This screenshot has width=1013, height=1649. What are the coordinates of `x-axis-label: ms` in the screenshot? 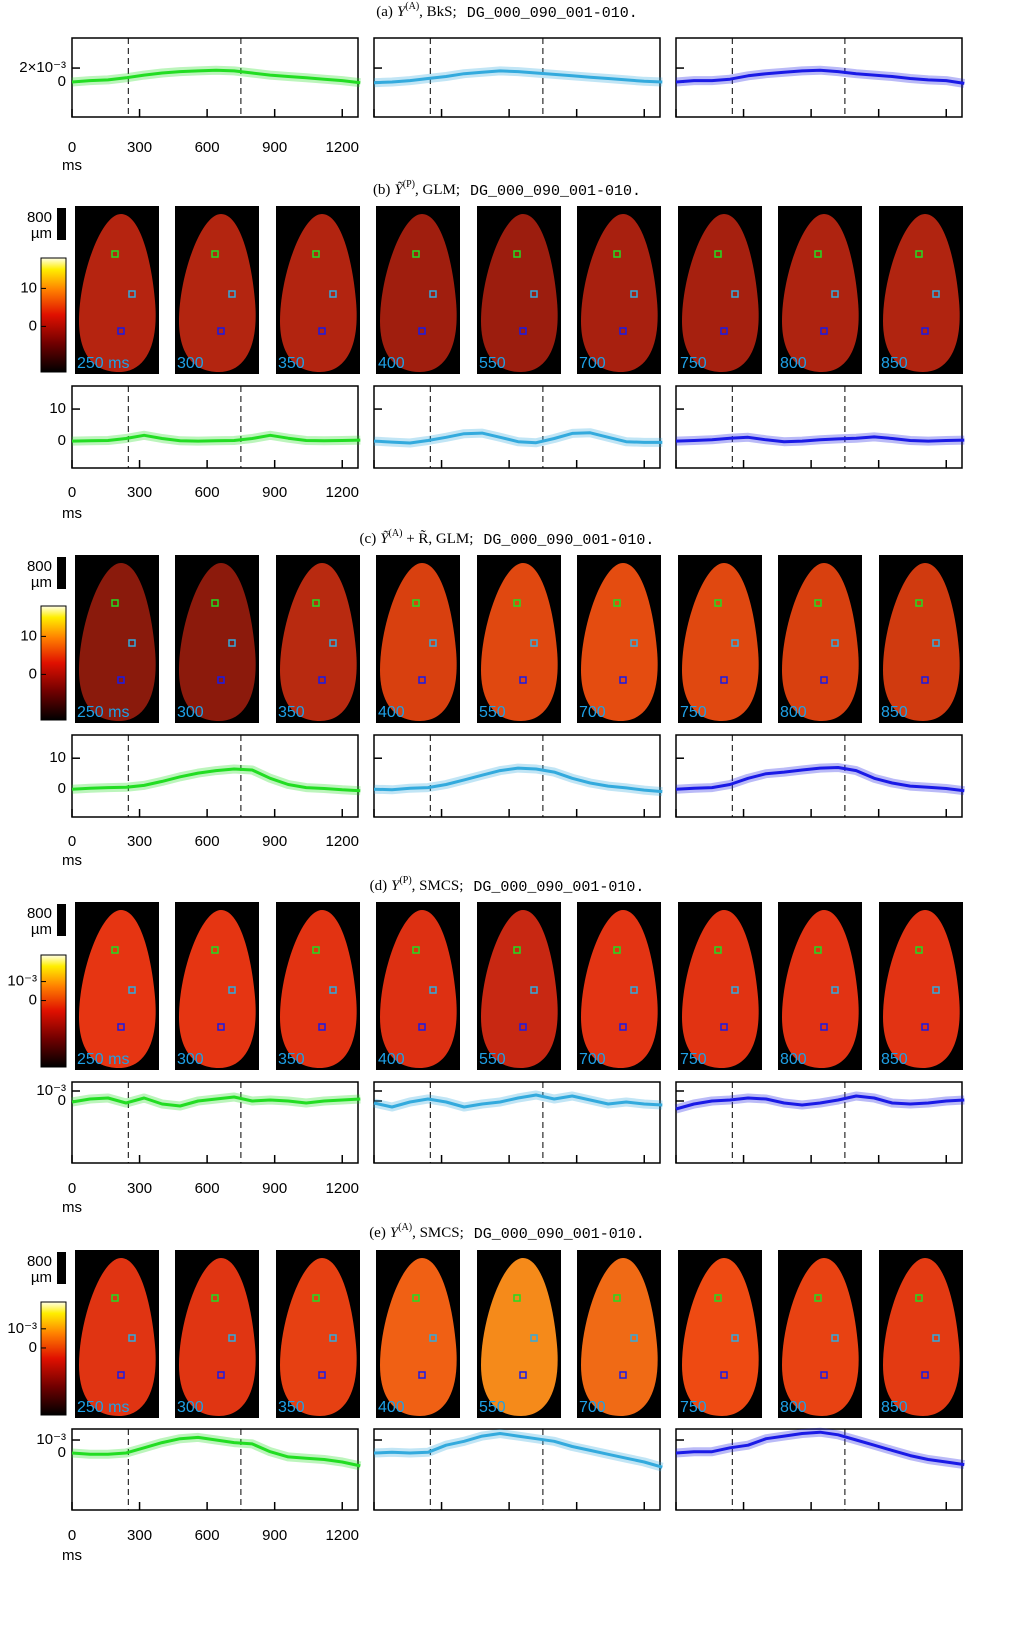 It's located at (72, 1555).